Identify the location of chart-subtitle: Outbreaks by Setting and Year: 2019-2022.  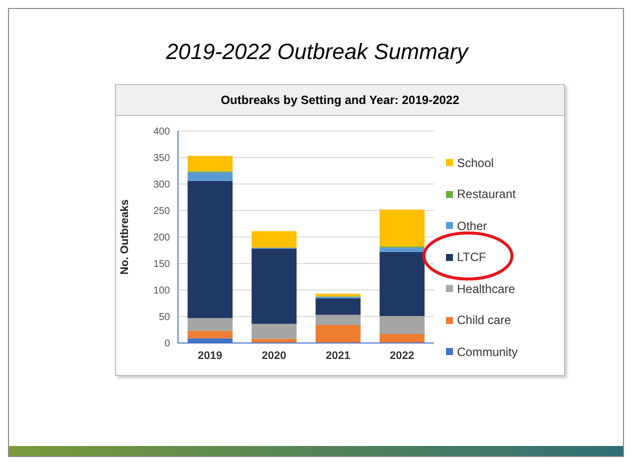
(340, 100).